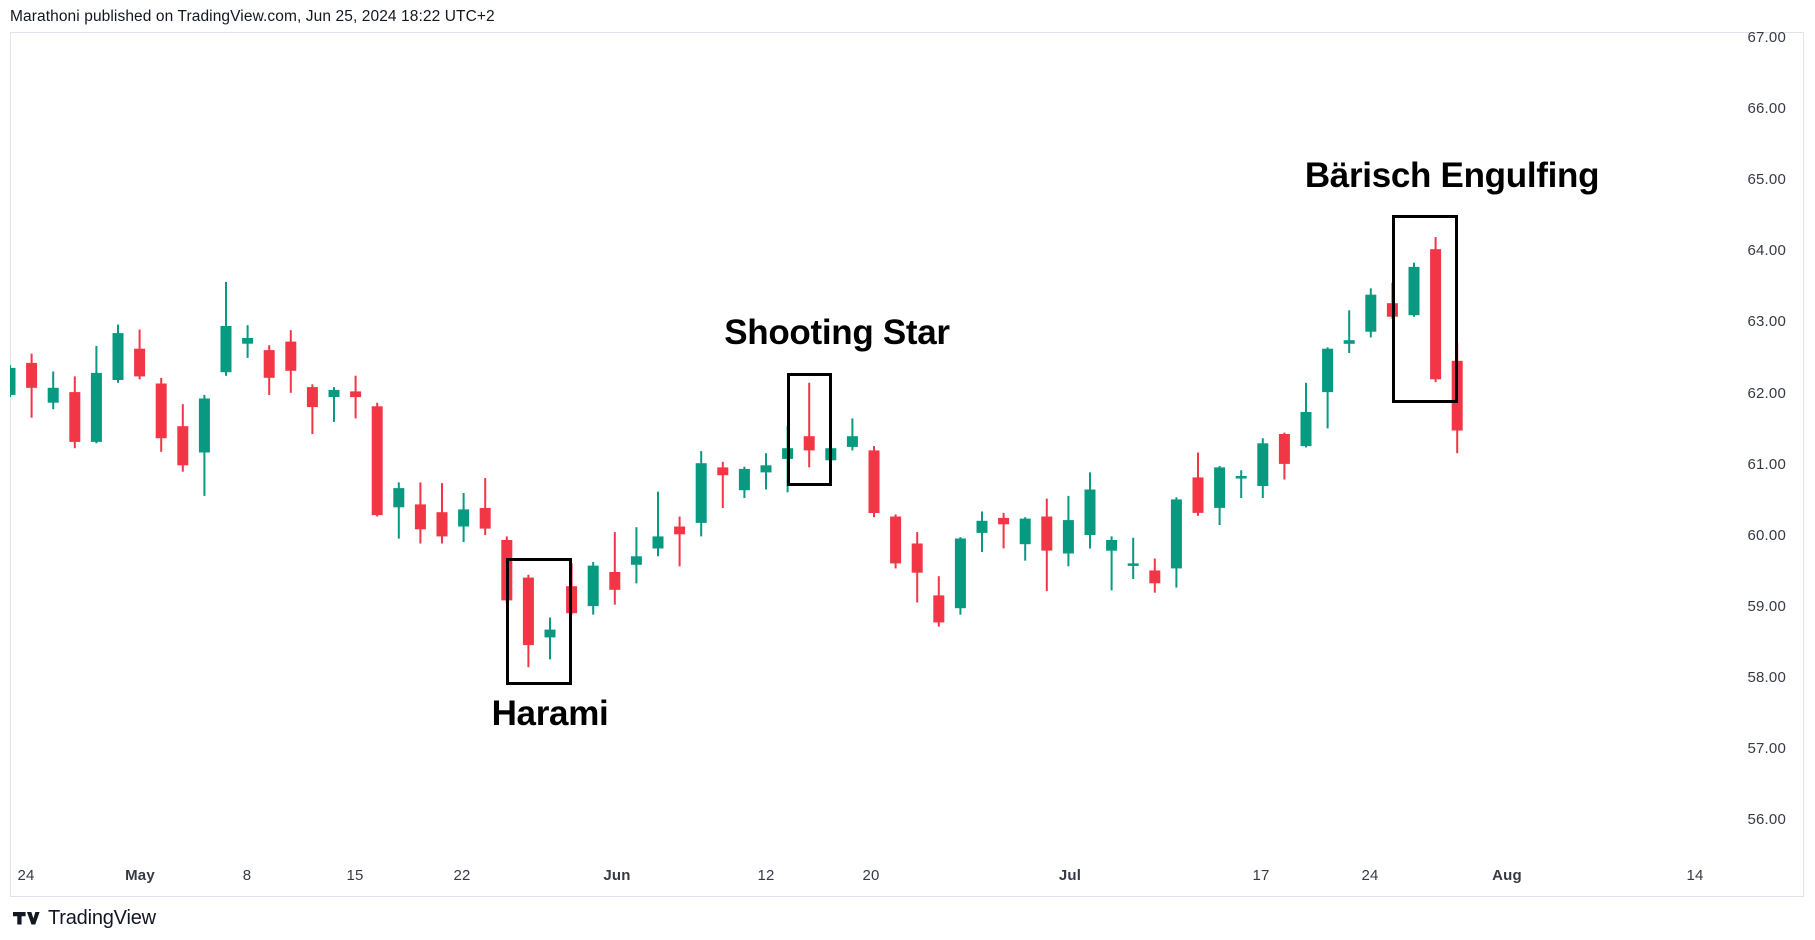 The image size is (1815, 940). What do you see at coordinates (1766, 748) in the screenshot?
I see `price-tick-label: 57.00` at bounding box center [1766, 748].